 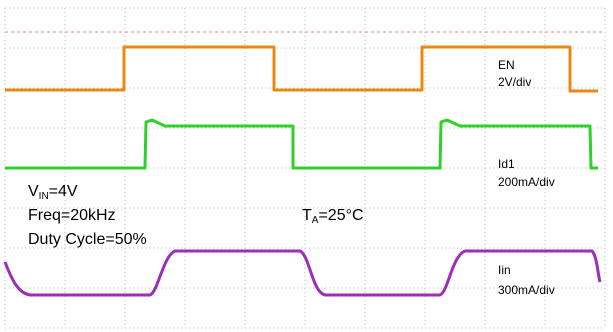 What do you see at coordinates (87, 239) in the screenshot?
I see `duty-note: Duty Cycle=50%` at bounding box center [87, 239].